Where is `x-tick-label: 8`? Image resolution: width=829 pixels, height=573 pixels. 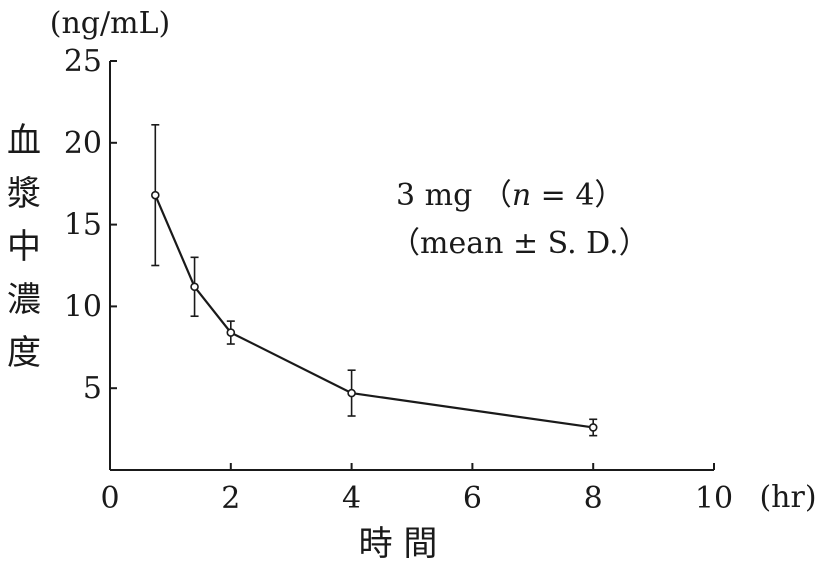
x-tick-label: 8 is located at coordinates (593, 498).